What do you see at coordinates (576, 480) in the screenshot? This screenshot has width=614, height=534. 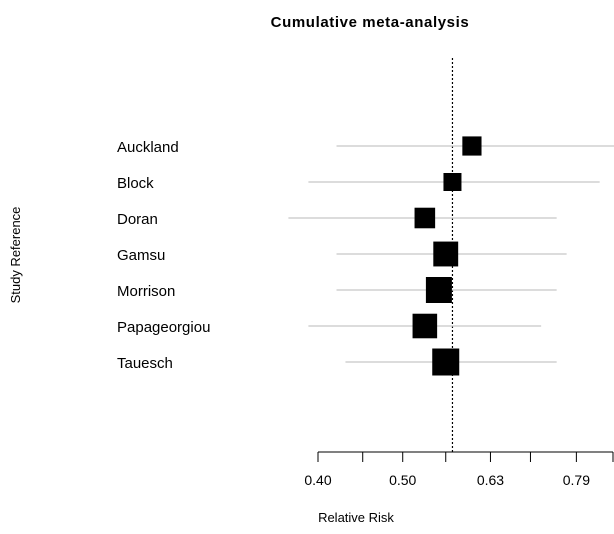 I see `x-tick-label: 0.79` at bounding box center [576, 480].